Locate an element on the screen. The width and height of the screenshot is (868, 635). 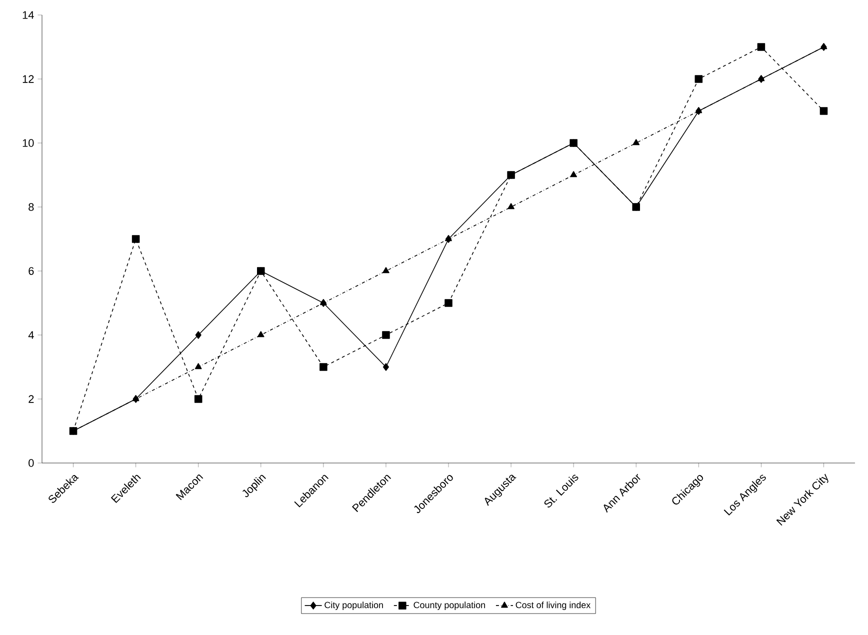
legend-label: County population is located at coordinates (449, 606).